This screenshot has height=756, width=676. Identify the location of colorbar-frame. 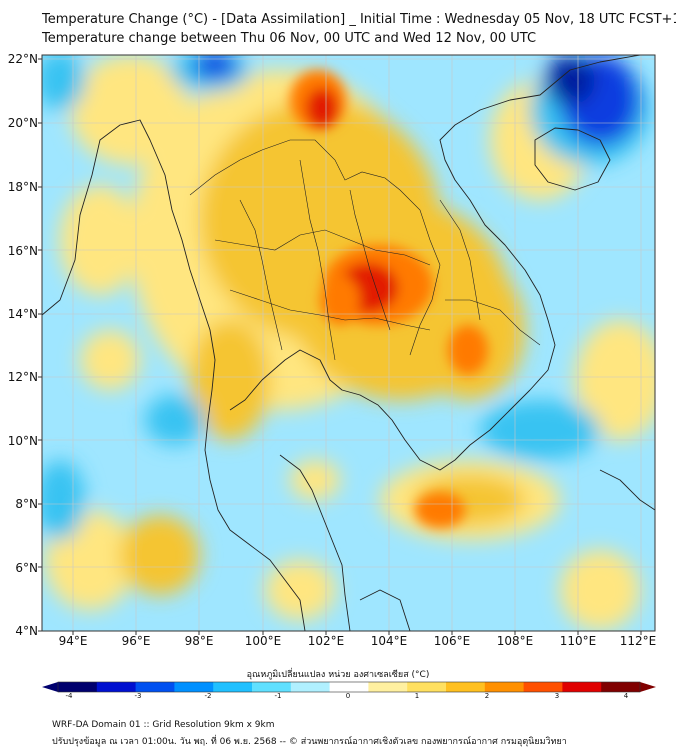
(349, 687).